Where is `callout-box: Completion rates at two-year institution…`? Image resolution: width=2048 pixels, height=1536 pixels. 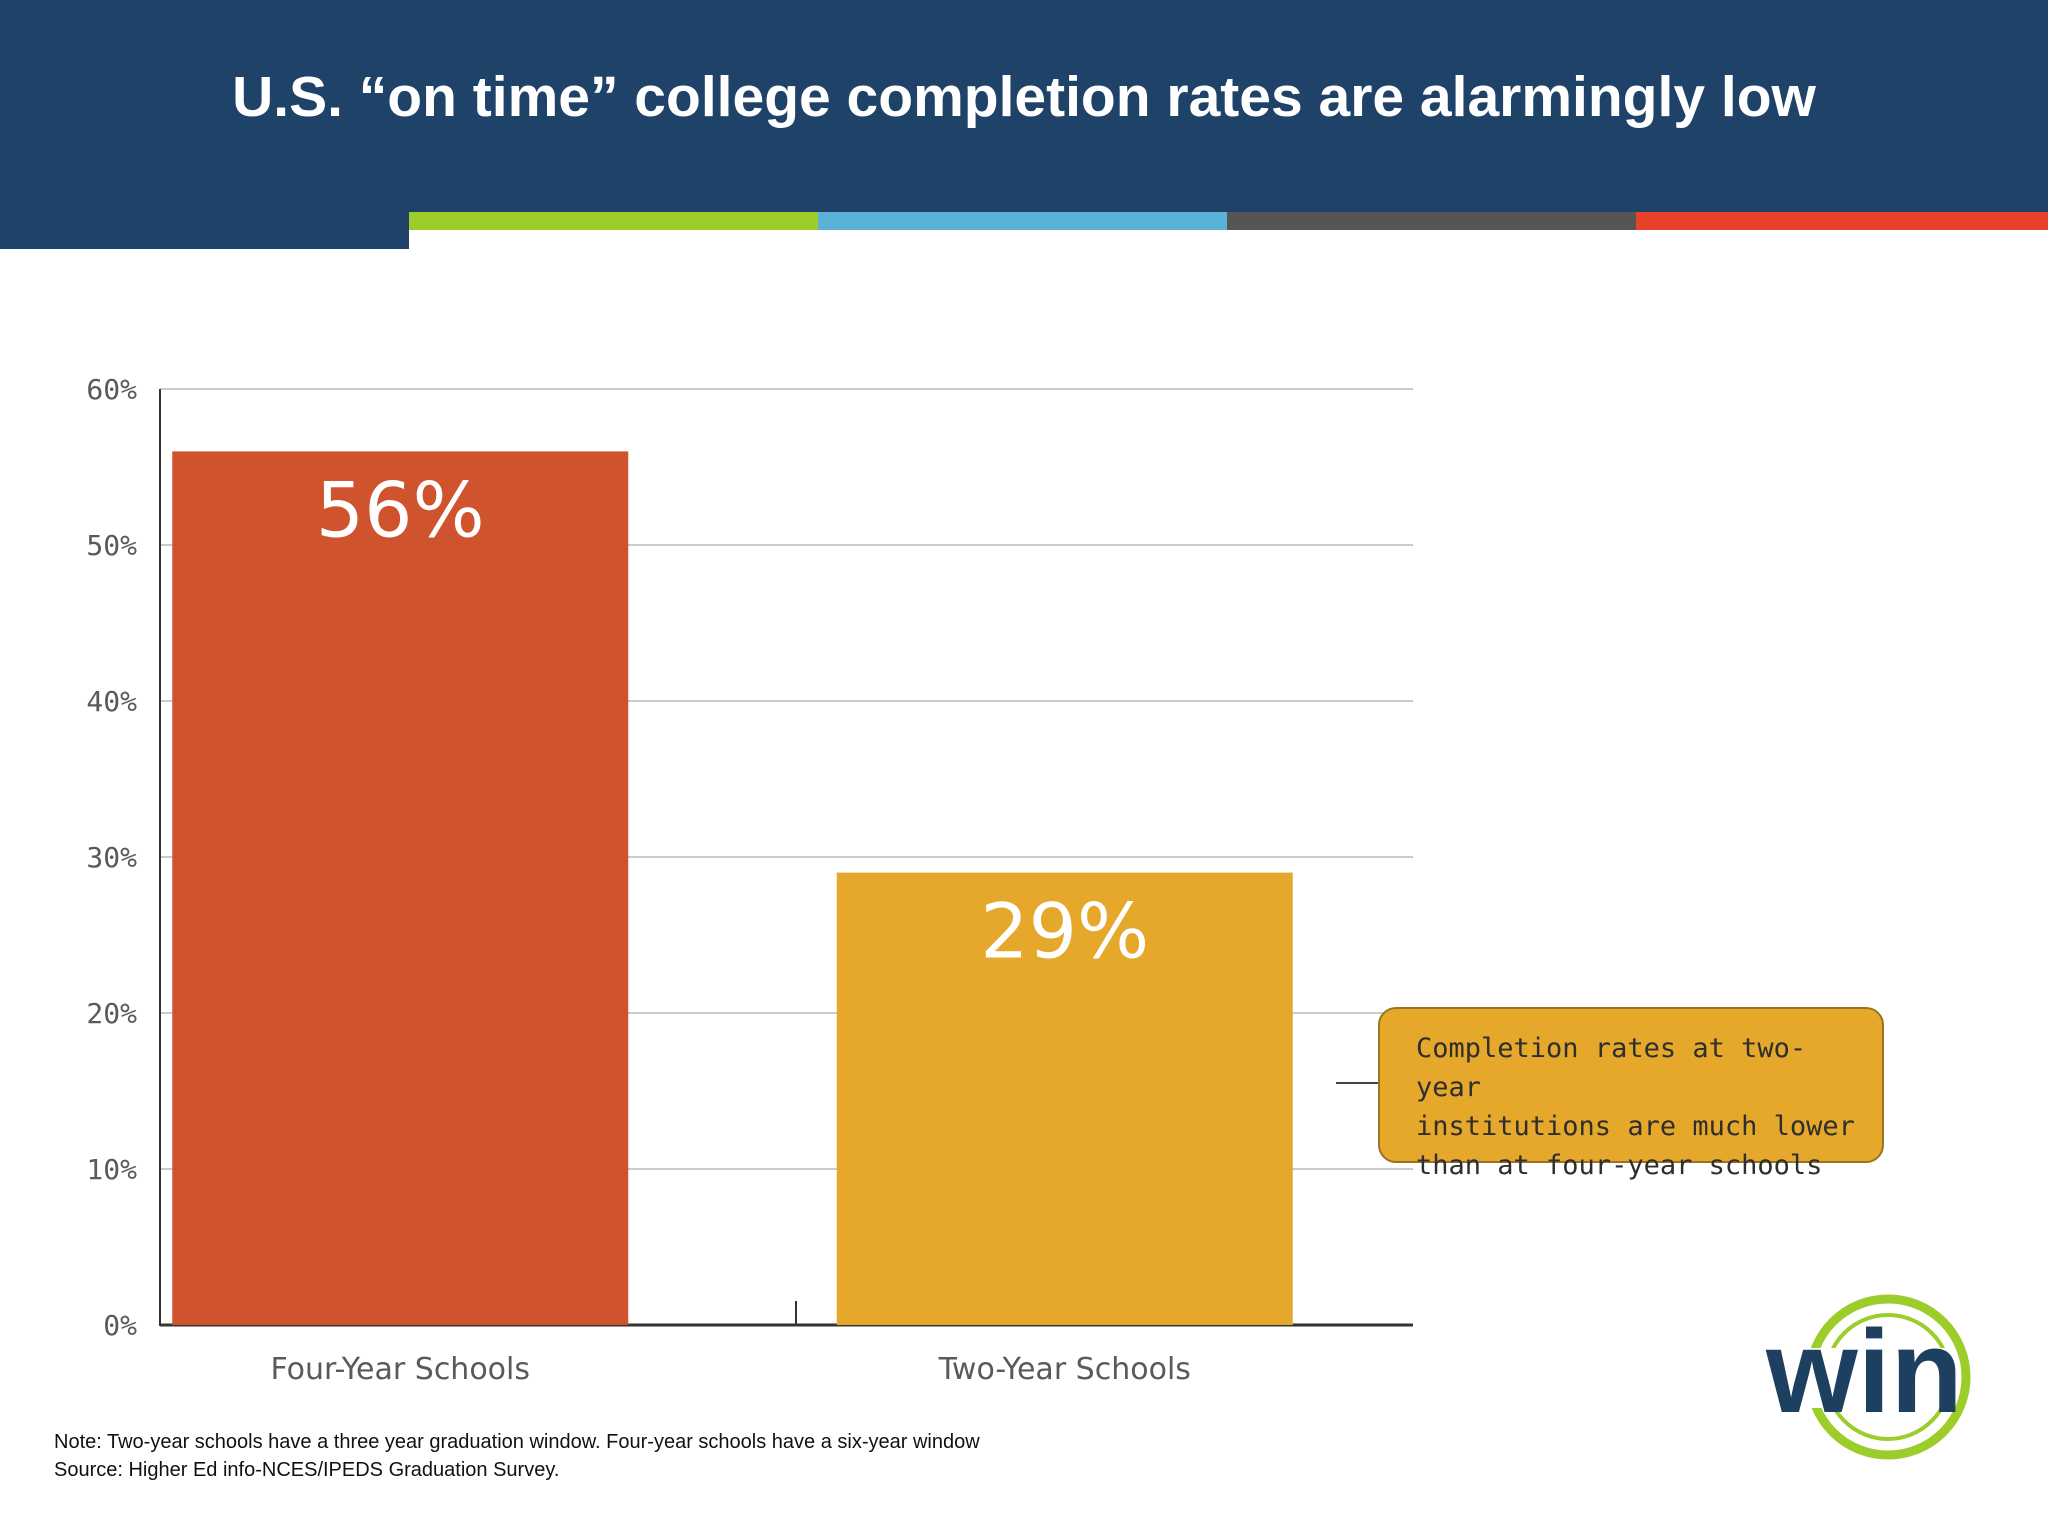
callout-box: Completion rates at two-year institution… is located at coordinates (1631, 1094).